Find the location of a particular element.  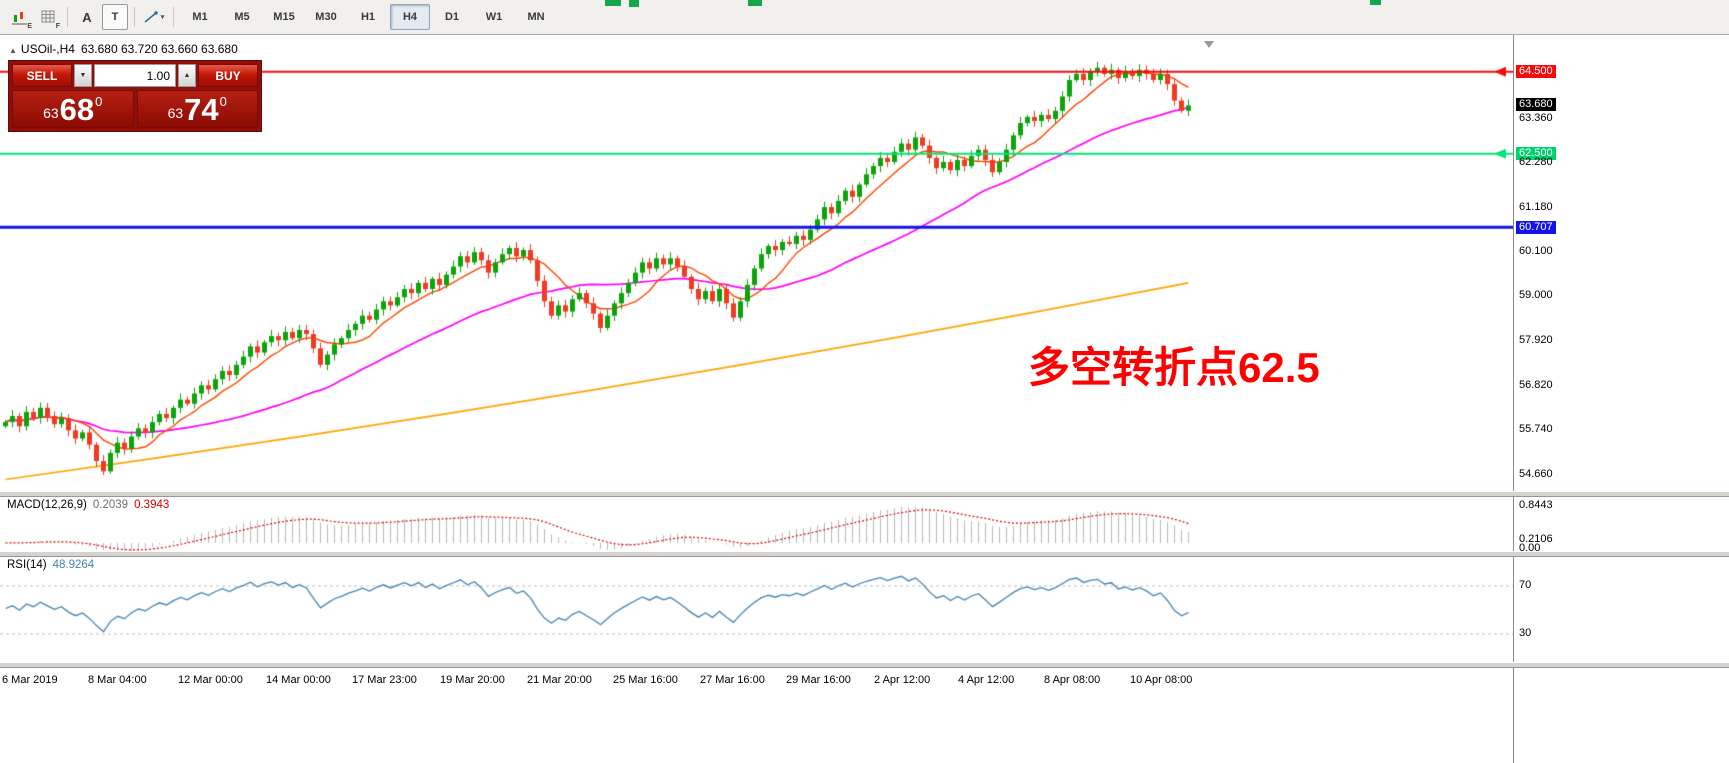

draw-tools-icon: ▾ is located at coordinates (154, 17).